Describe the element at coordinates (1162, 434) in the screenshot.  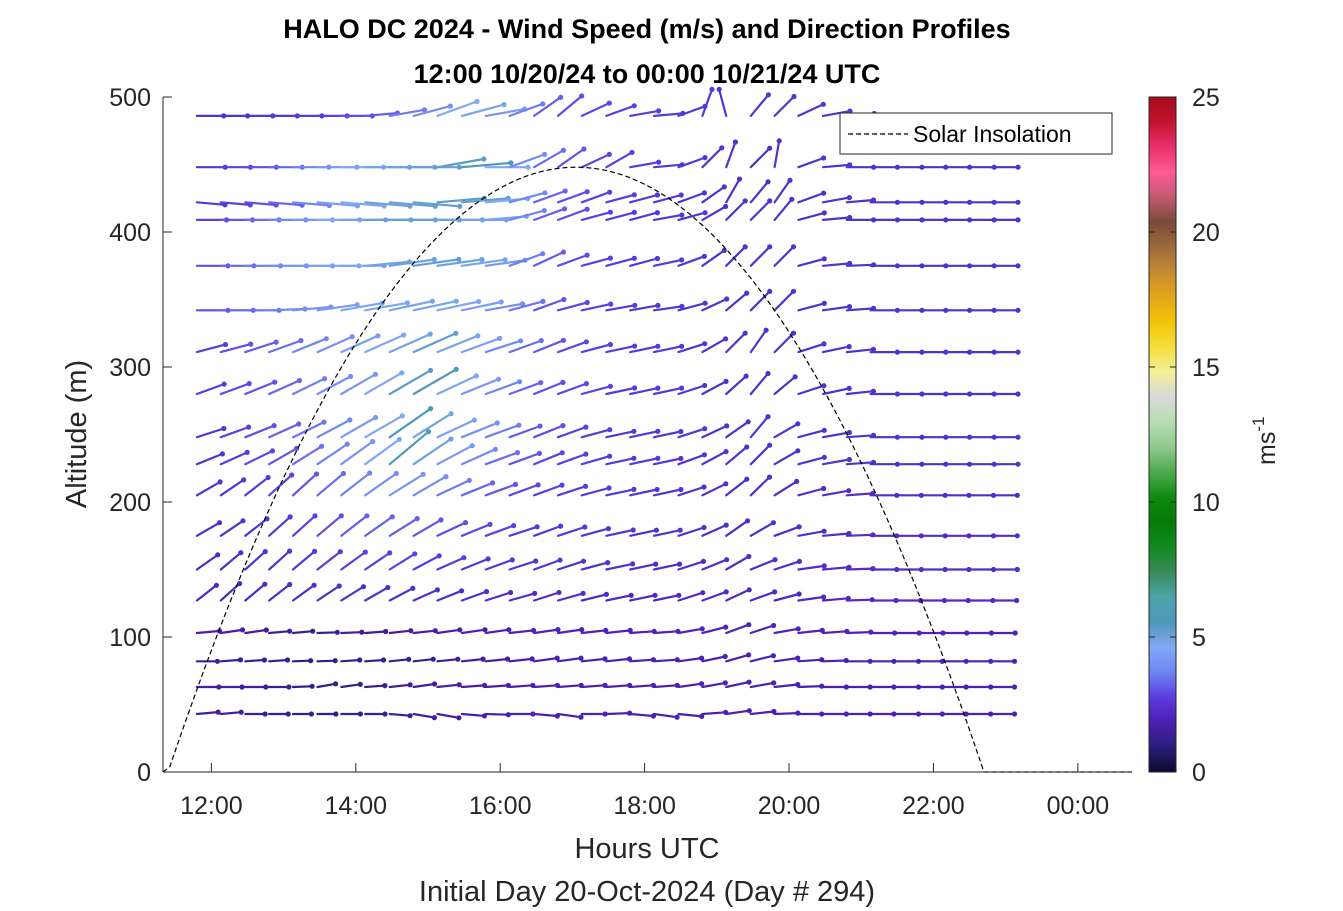
I see `colorbar` at that location.